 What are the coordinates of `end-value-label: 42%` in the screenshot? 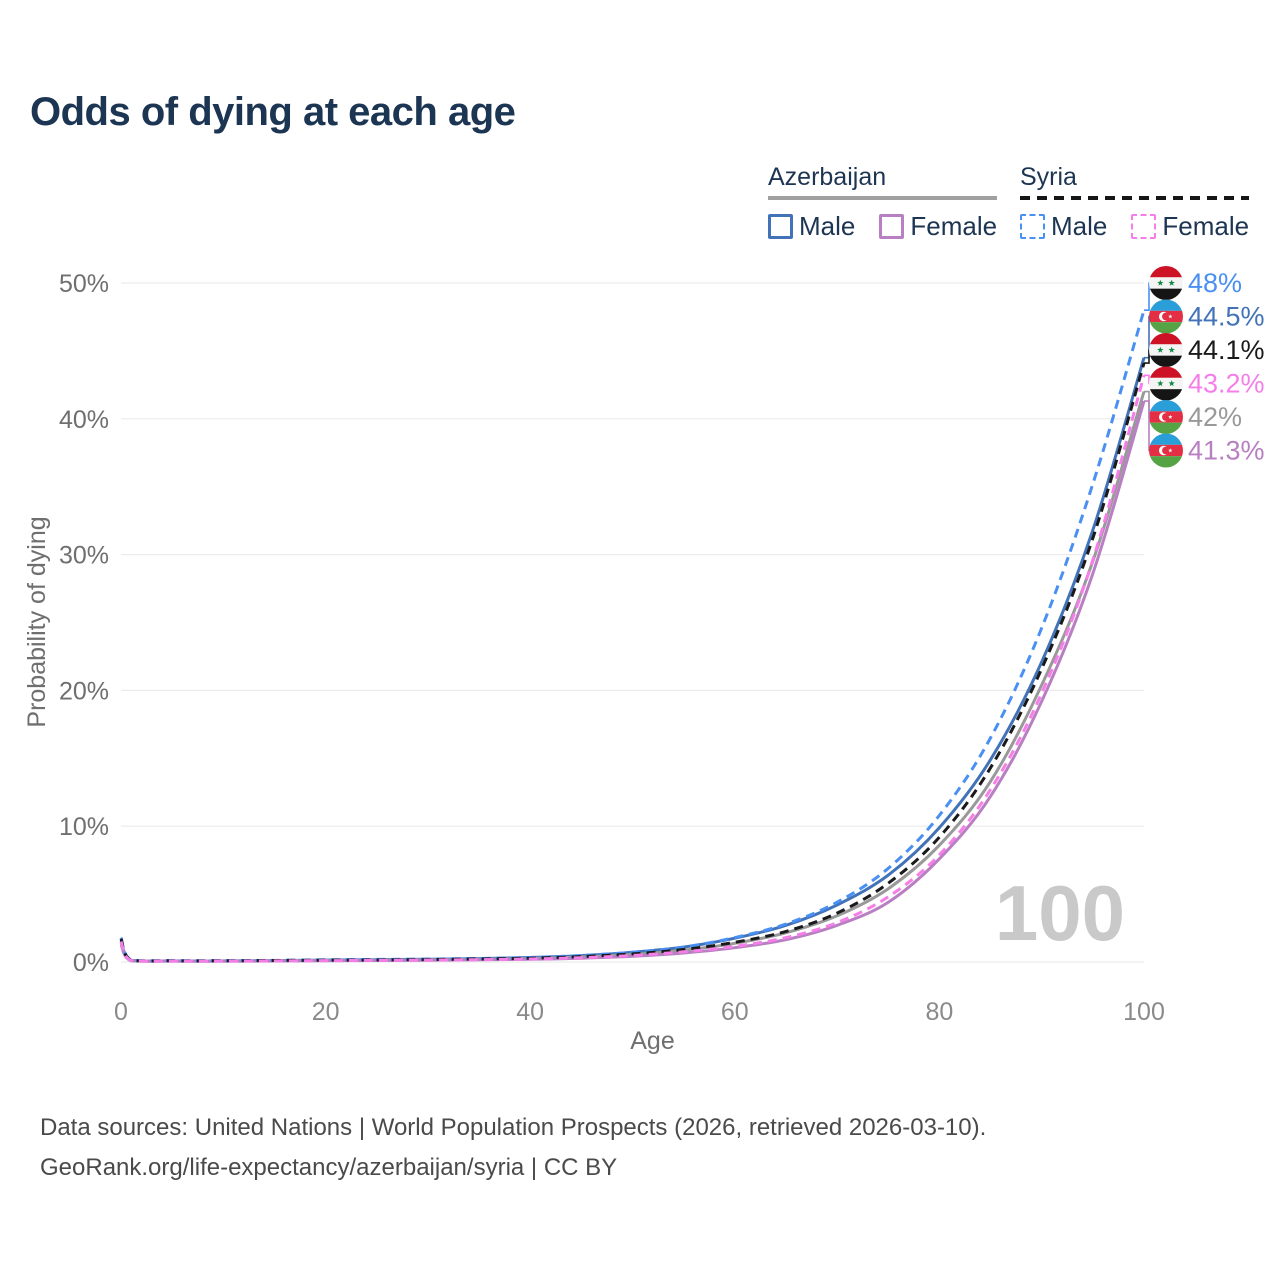 It's located at (1215, 417).